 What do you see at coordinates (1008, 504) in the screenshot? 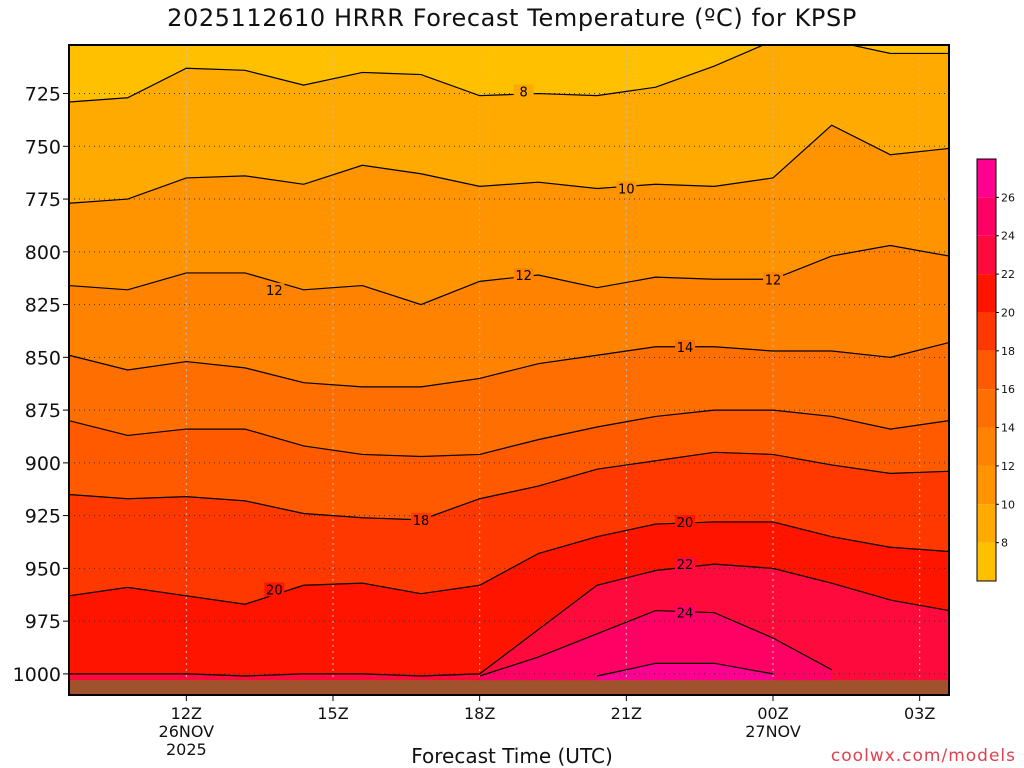
I see `colorbar-tick-label-10: 10` at bounding box center [1008, 504].